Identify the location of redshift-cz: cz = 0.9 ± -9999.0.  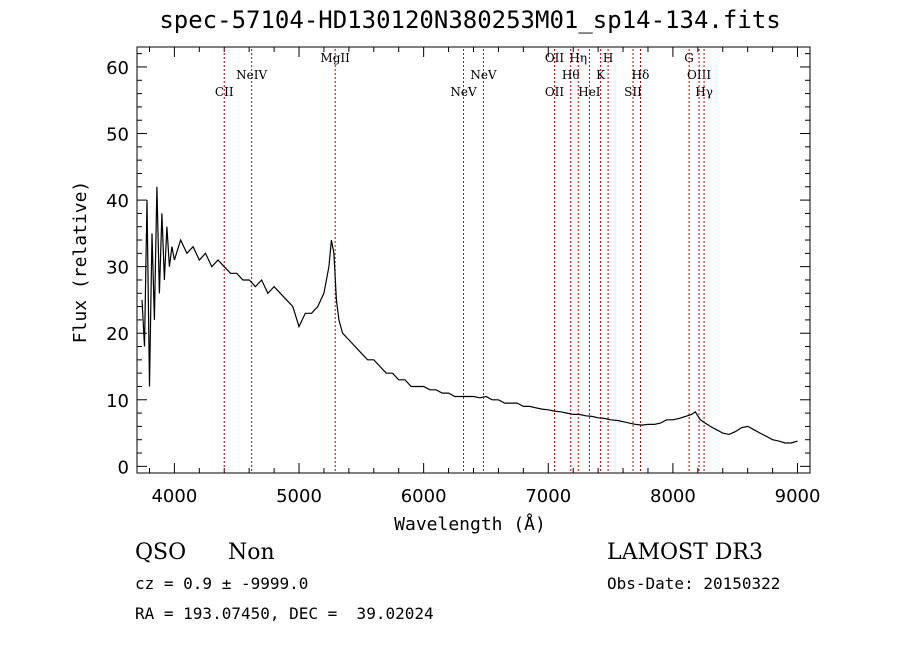
(222, 583).